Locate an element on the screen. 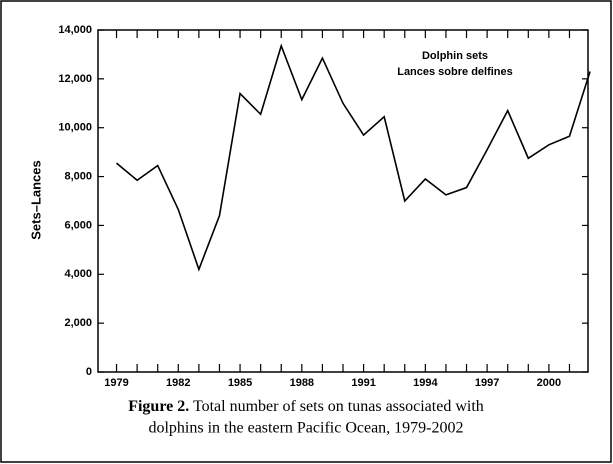  y-tick-label: 0 is located at coordinates (89, 372).